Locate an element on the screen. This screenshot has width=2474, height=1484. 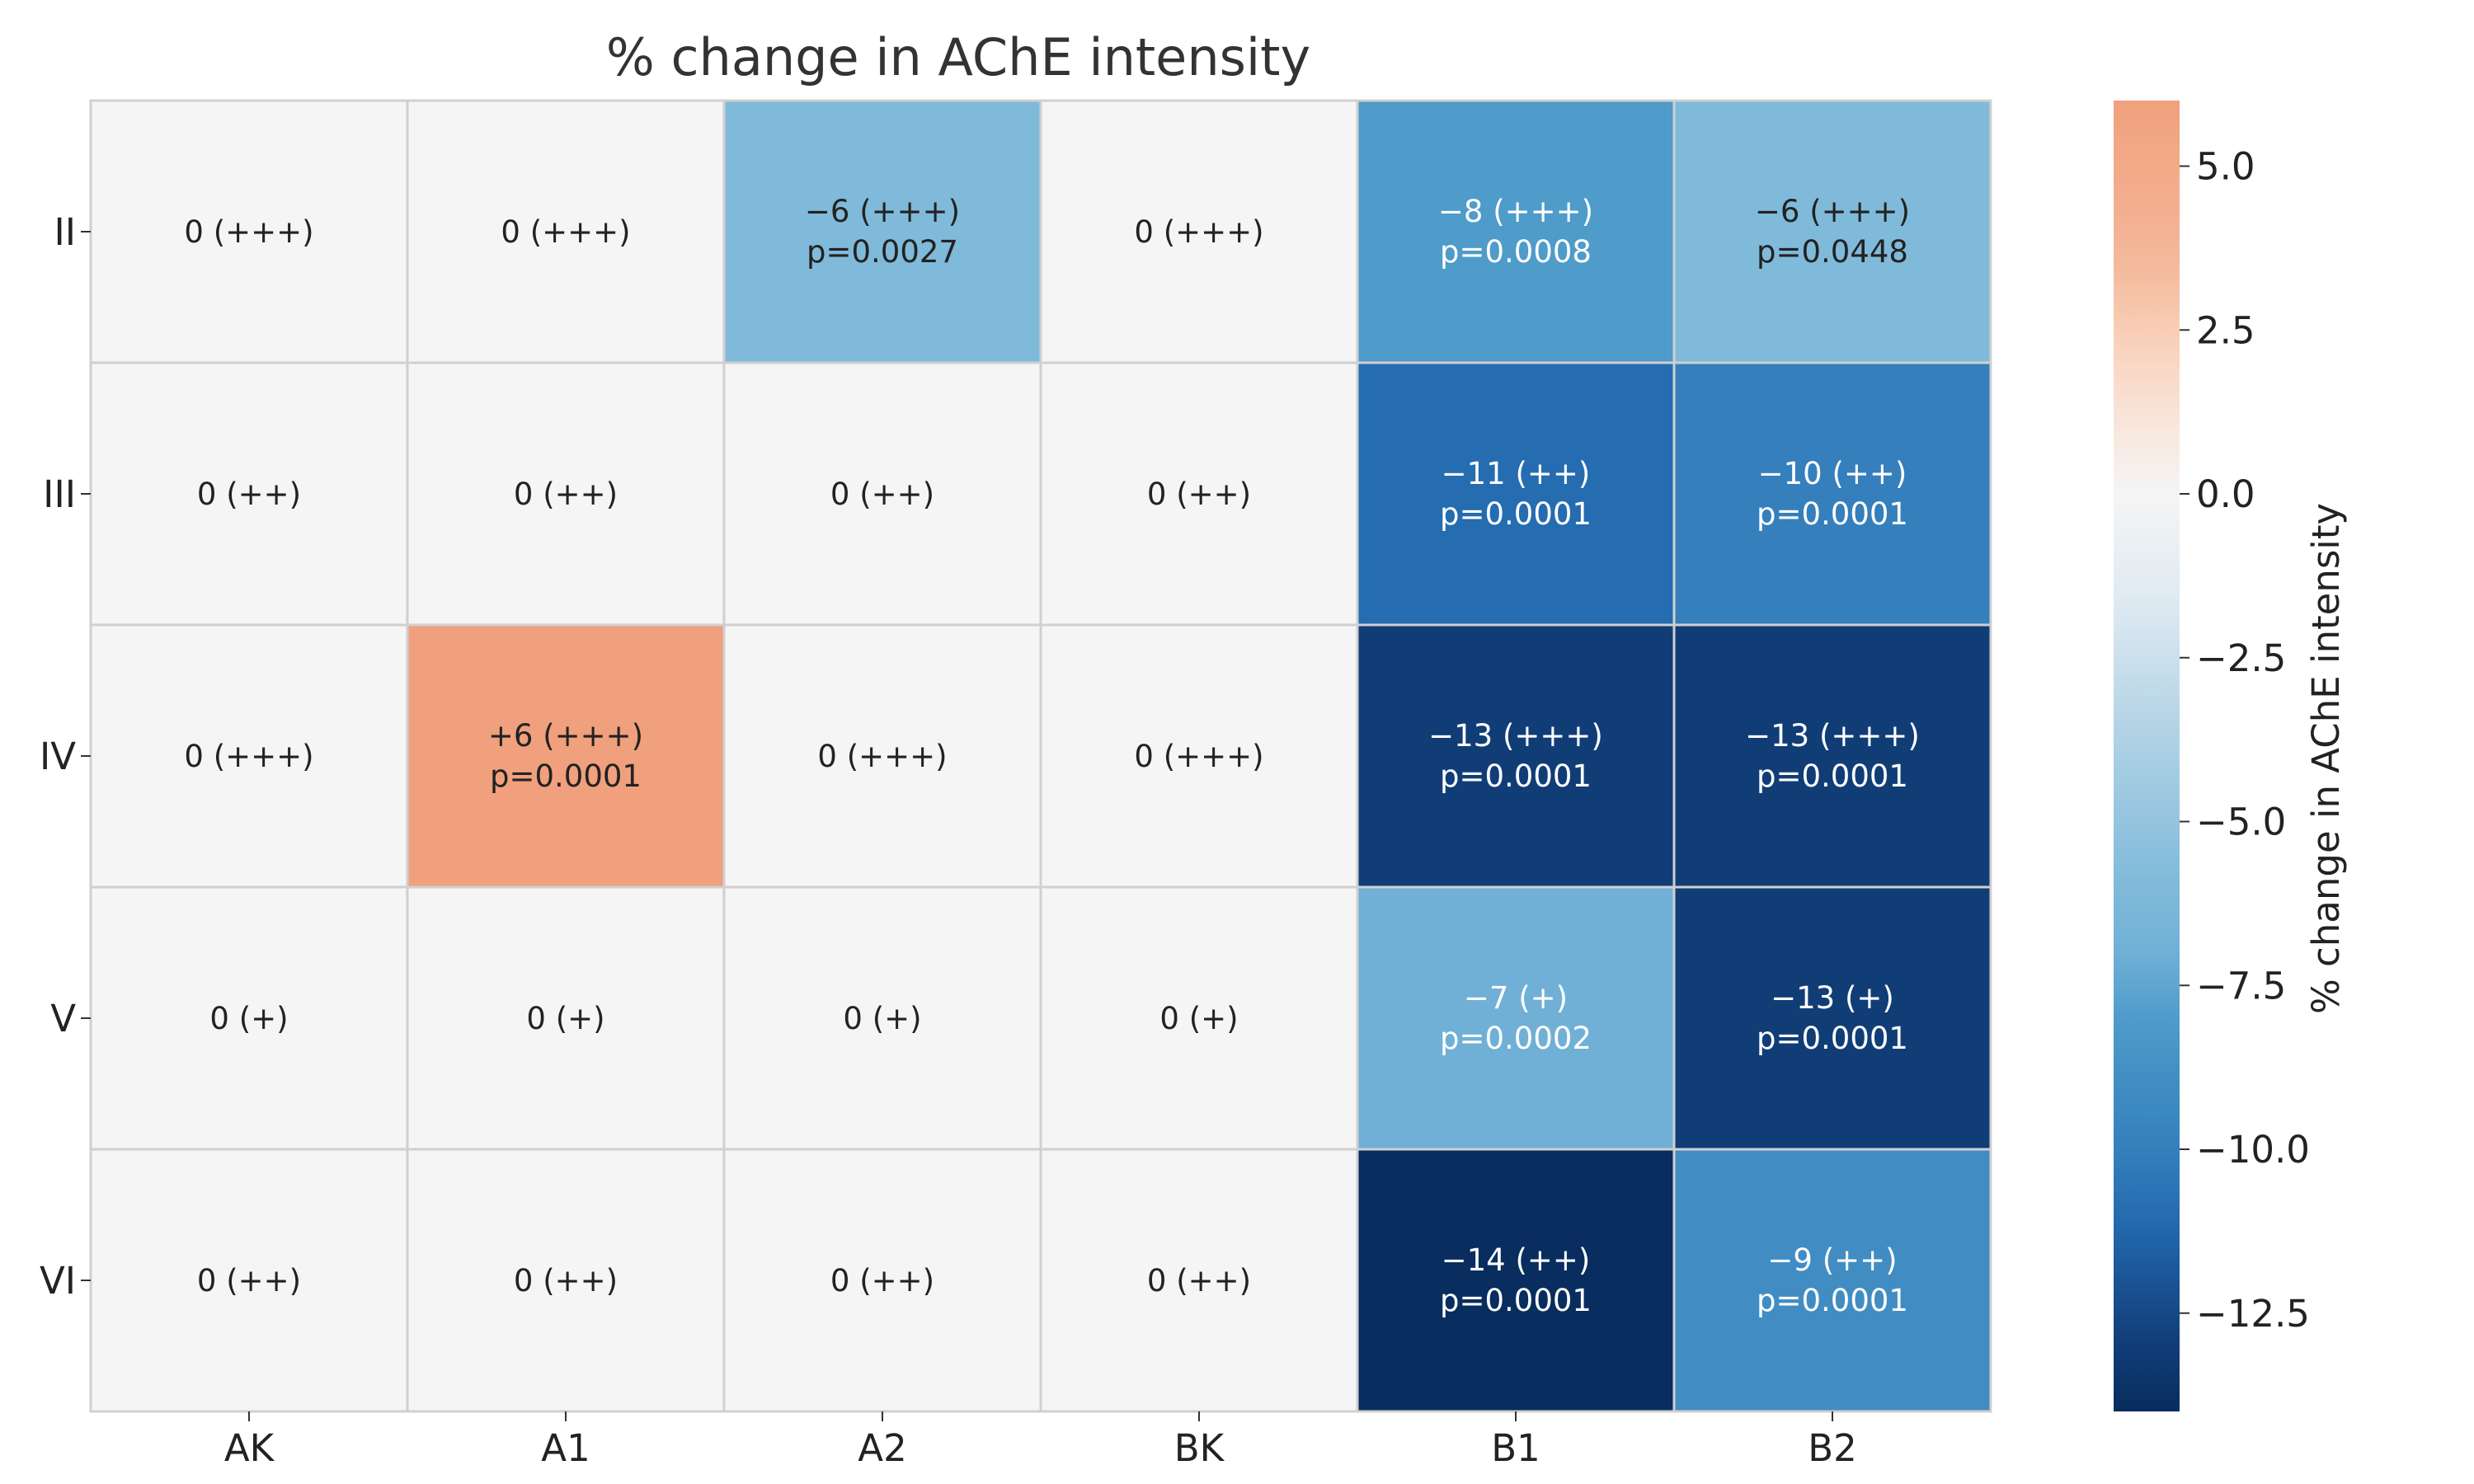
heatmap-cell-II-A2 is located at coordinates (882, 231).